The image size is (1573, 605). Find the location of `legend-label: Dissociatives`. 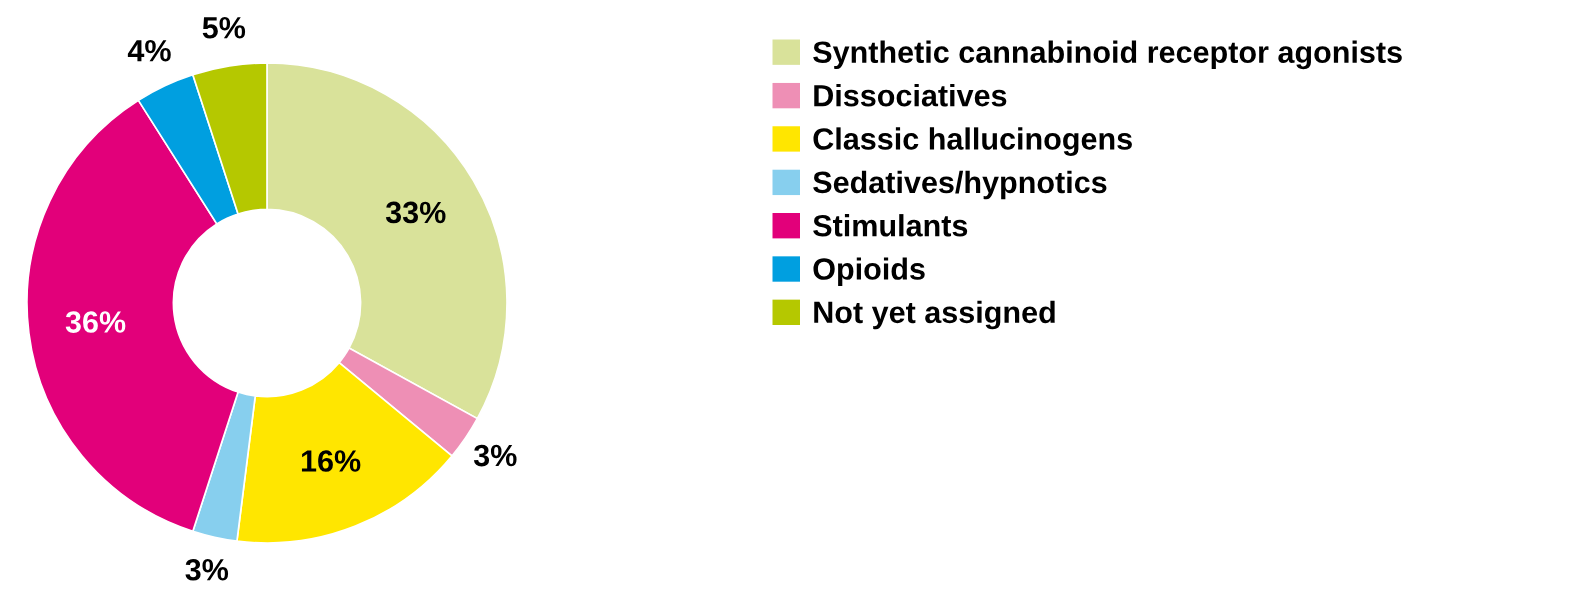

legend-label: Dissociatives is located at coordinates (910, 95).